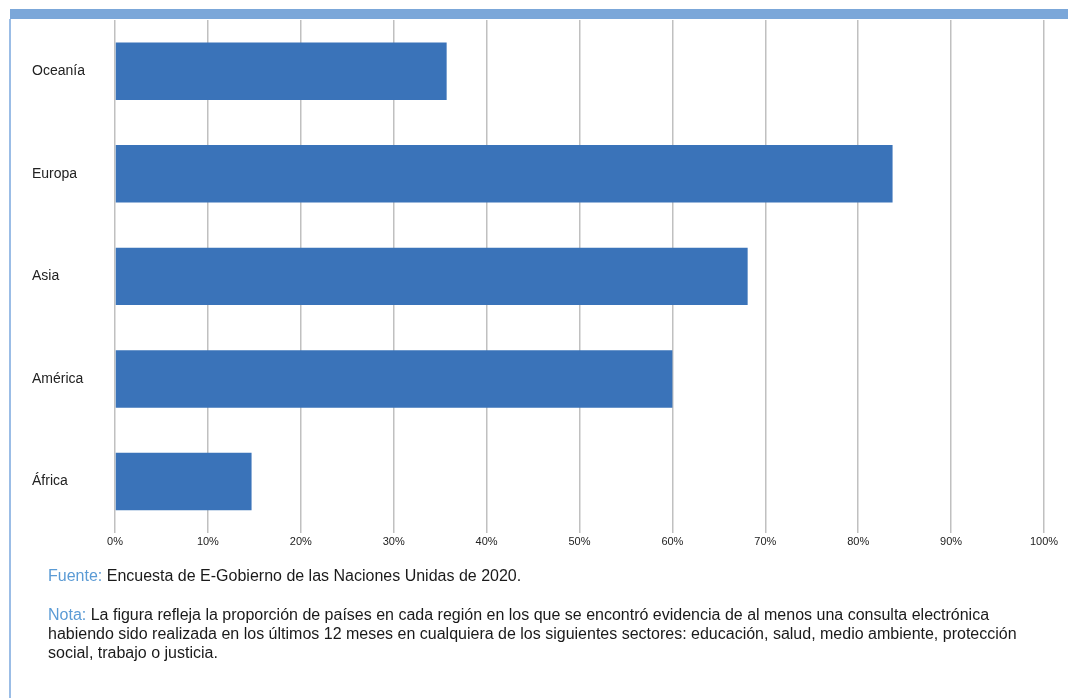  What do you see at coordinates (46, 275) in the screenshot?
I see `y-tick-label: Asia` at bounding box center [46, 275].